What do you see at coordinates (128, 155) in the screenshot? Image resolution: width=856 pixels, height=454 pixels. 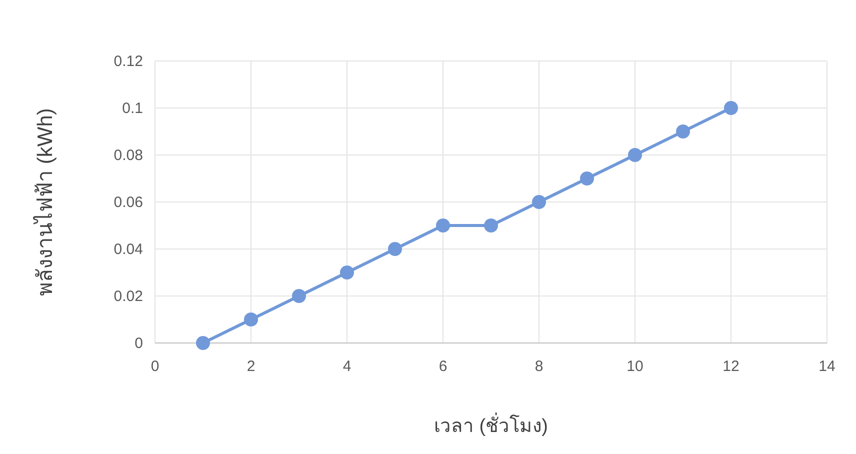 I see `y-tick-label: 0.08` at bounding box center [128, 155].